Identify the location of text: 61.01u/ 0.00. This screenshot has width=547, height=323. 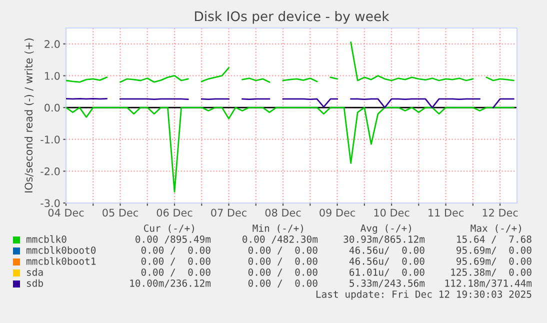
(387, 272).